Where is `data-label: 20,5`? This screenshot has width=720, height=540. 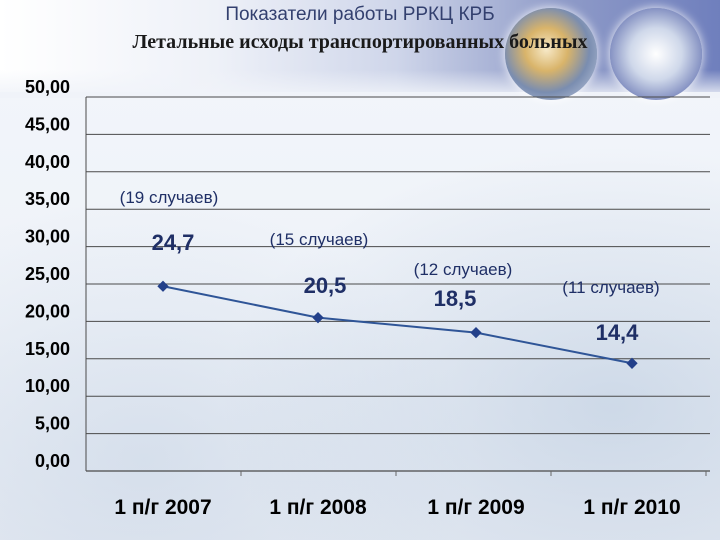 data-label: 20,5 is located at coordinates (325, 285).